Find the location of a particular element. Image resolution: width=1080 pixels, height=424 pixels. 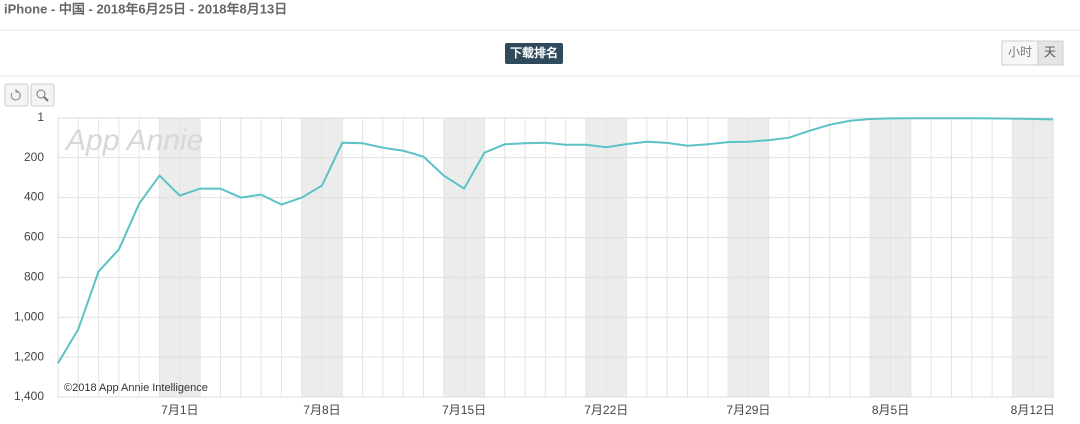

zoom-button is located at coordinates (42, 95).